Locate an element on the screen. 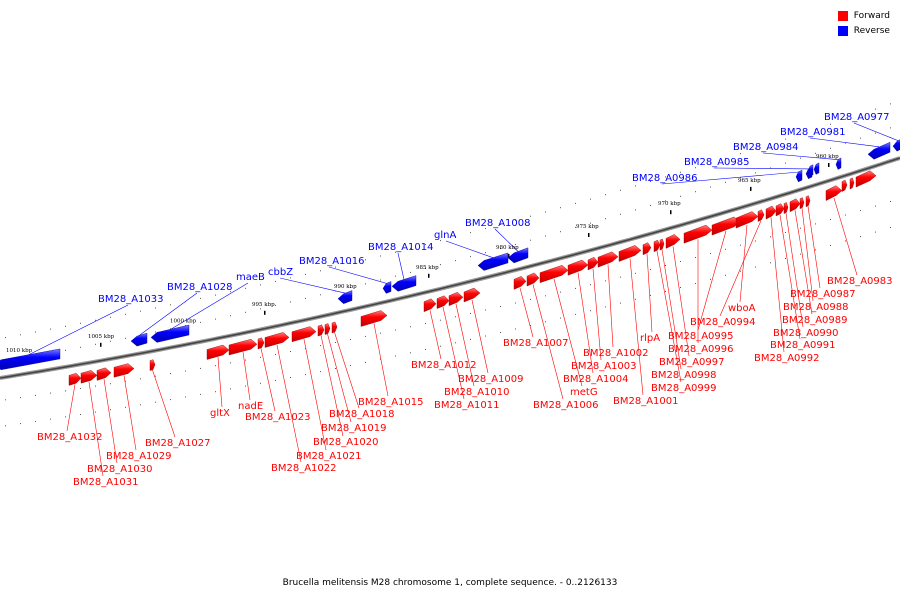 The width and height of the screenshot is (900, 600). gene-arrow-rlpa is located at coordinates (647, 249).